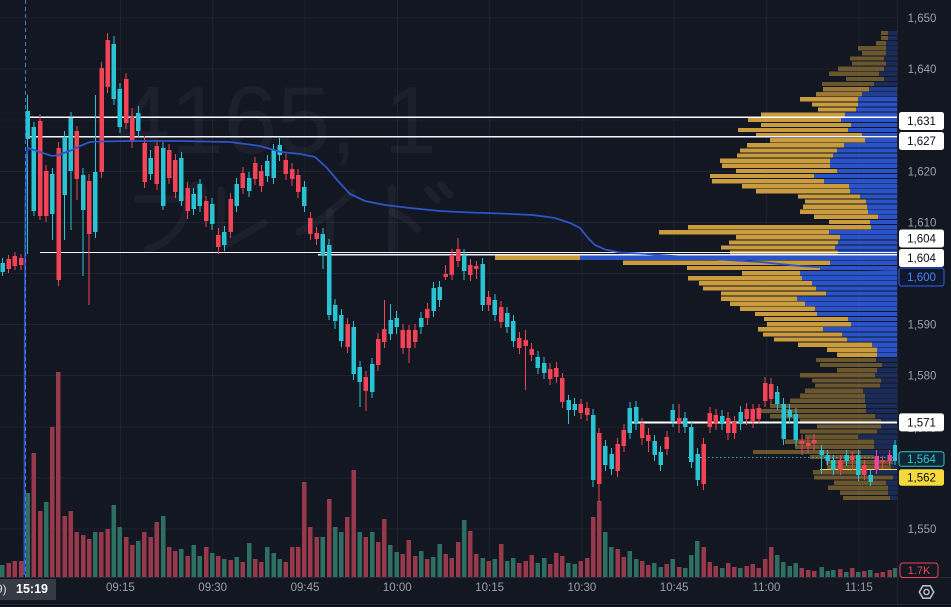  What do you see at coordinates (582, 588) in the screenshot?
I see `svg-text: 10:30` at bounding box center [582, 588].